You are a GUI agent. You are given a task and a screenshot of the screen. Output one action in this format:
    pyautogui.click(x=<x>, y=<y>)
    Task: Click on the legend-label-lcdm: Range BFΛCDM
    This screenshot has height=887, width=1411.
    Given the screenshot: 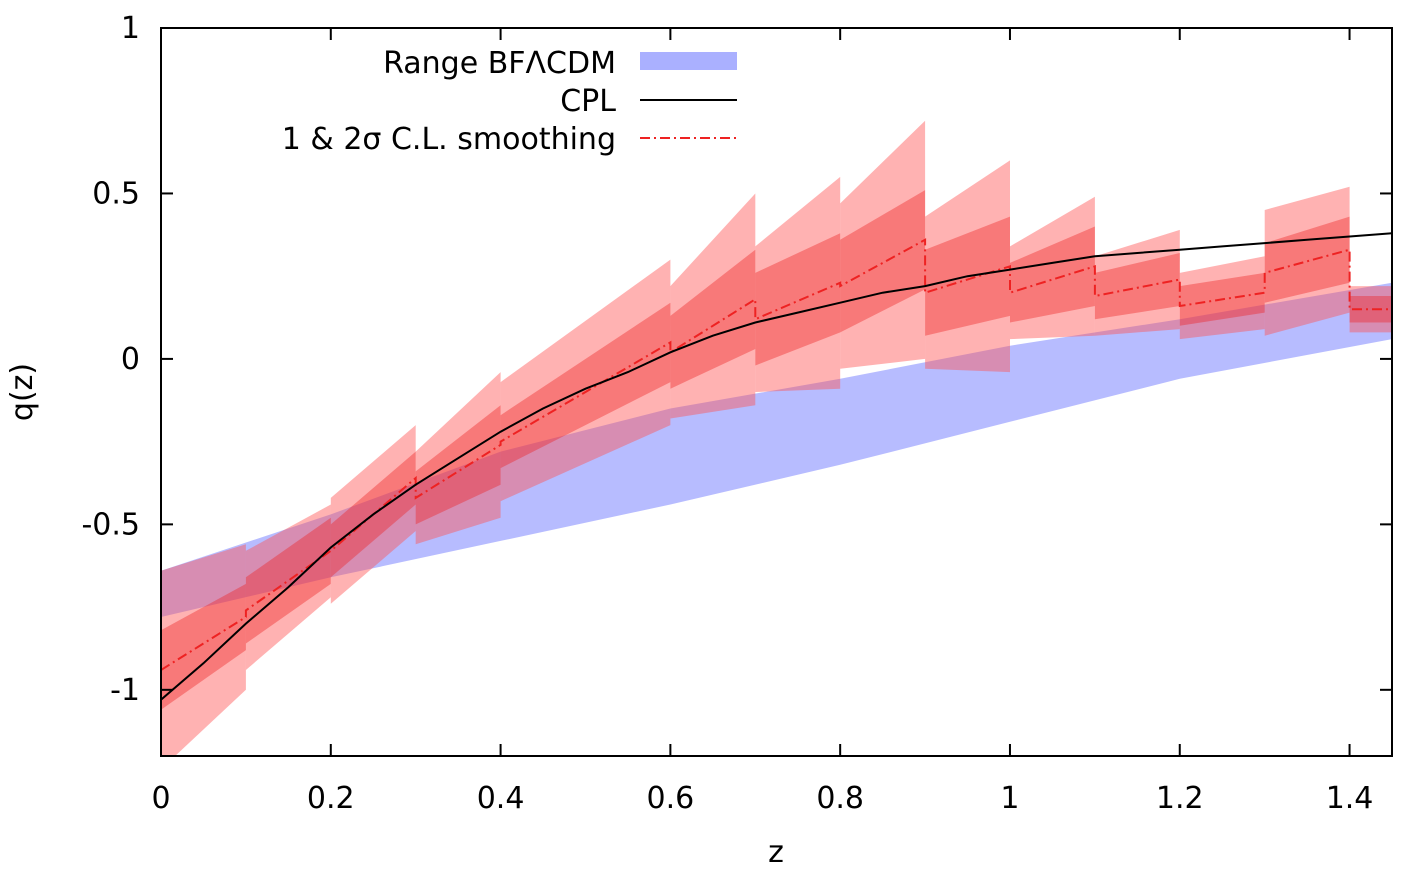 What is the action you would take?
    pyautogui.click(x=499, y=63)
    